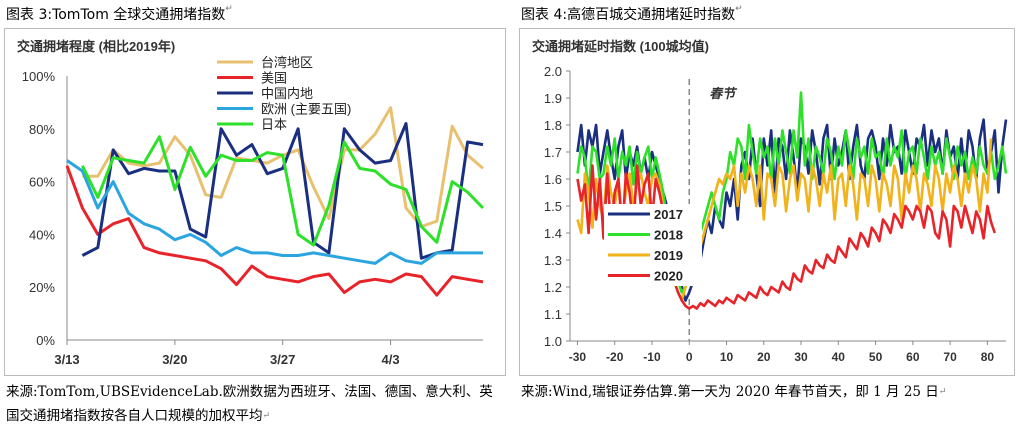 The height and width of the screenshot is (446, 1017). I want to click on x-tick-label: 0, so click(689, 357).